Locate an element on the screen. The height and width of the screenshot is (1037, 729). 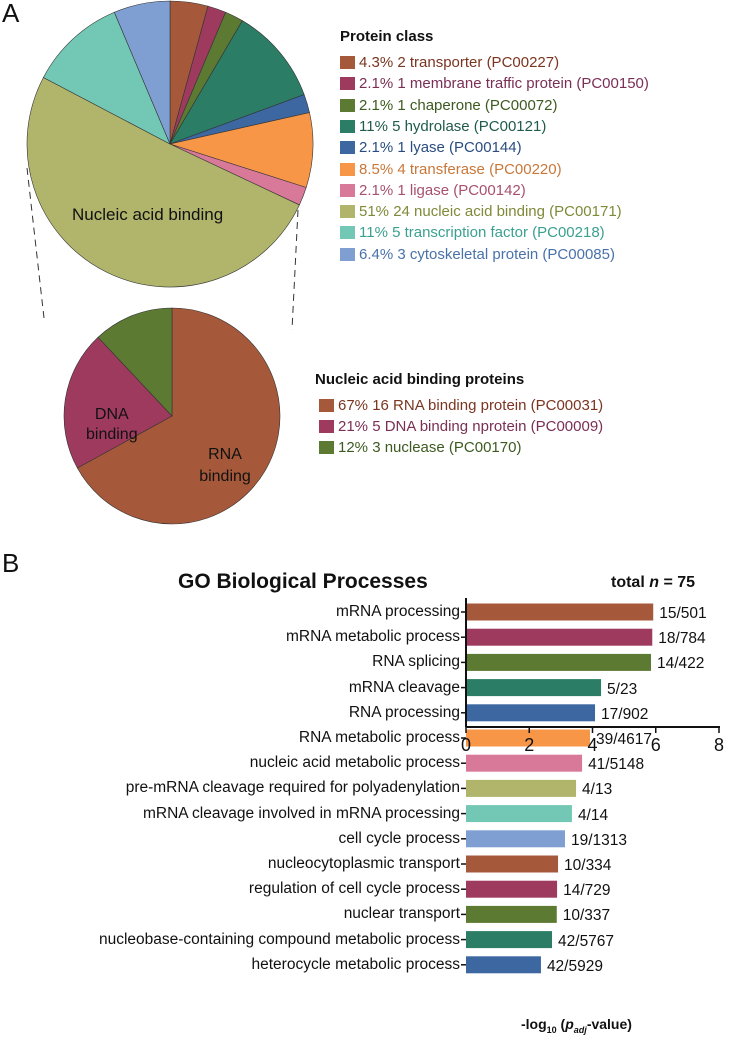
x-tick-label: 6 is located at coordinates (655, 745).